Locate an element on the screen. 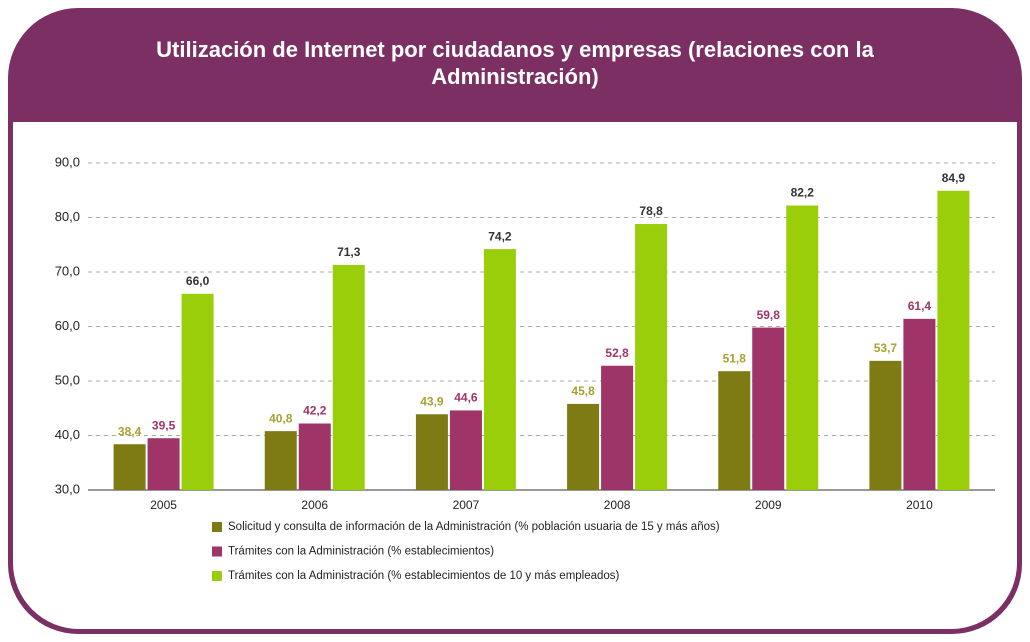 The height and width of the screenshot is (642, 1030). value-label: 42,2 is located at coordinates (315, 411).